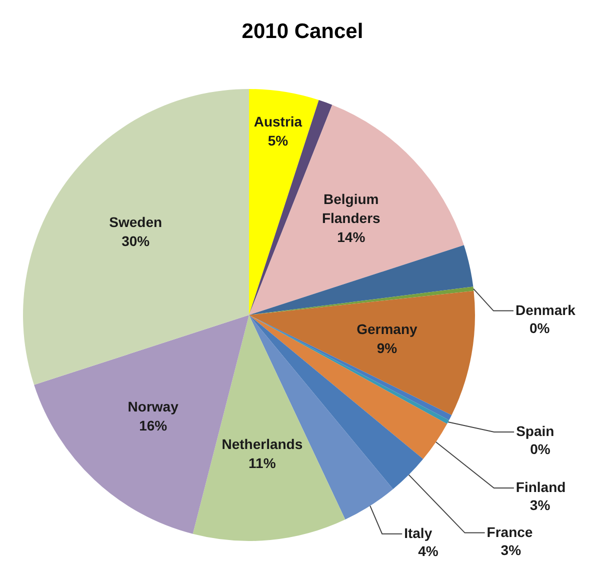 Image resolution: width=589 pixels, height=574 pixels. What do you see at coordinates (153, 406) in the screenshot?
I see `slice-label: Norway` at bounding box center [153, 406].